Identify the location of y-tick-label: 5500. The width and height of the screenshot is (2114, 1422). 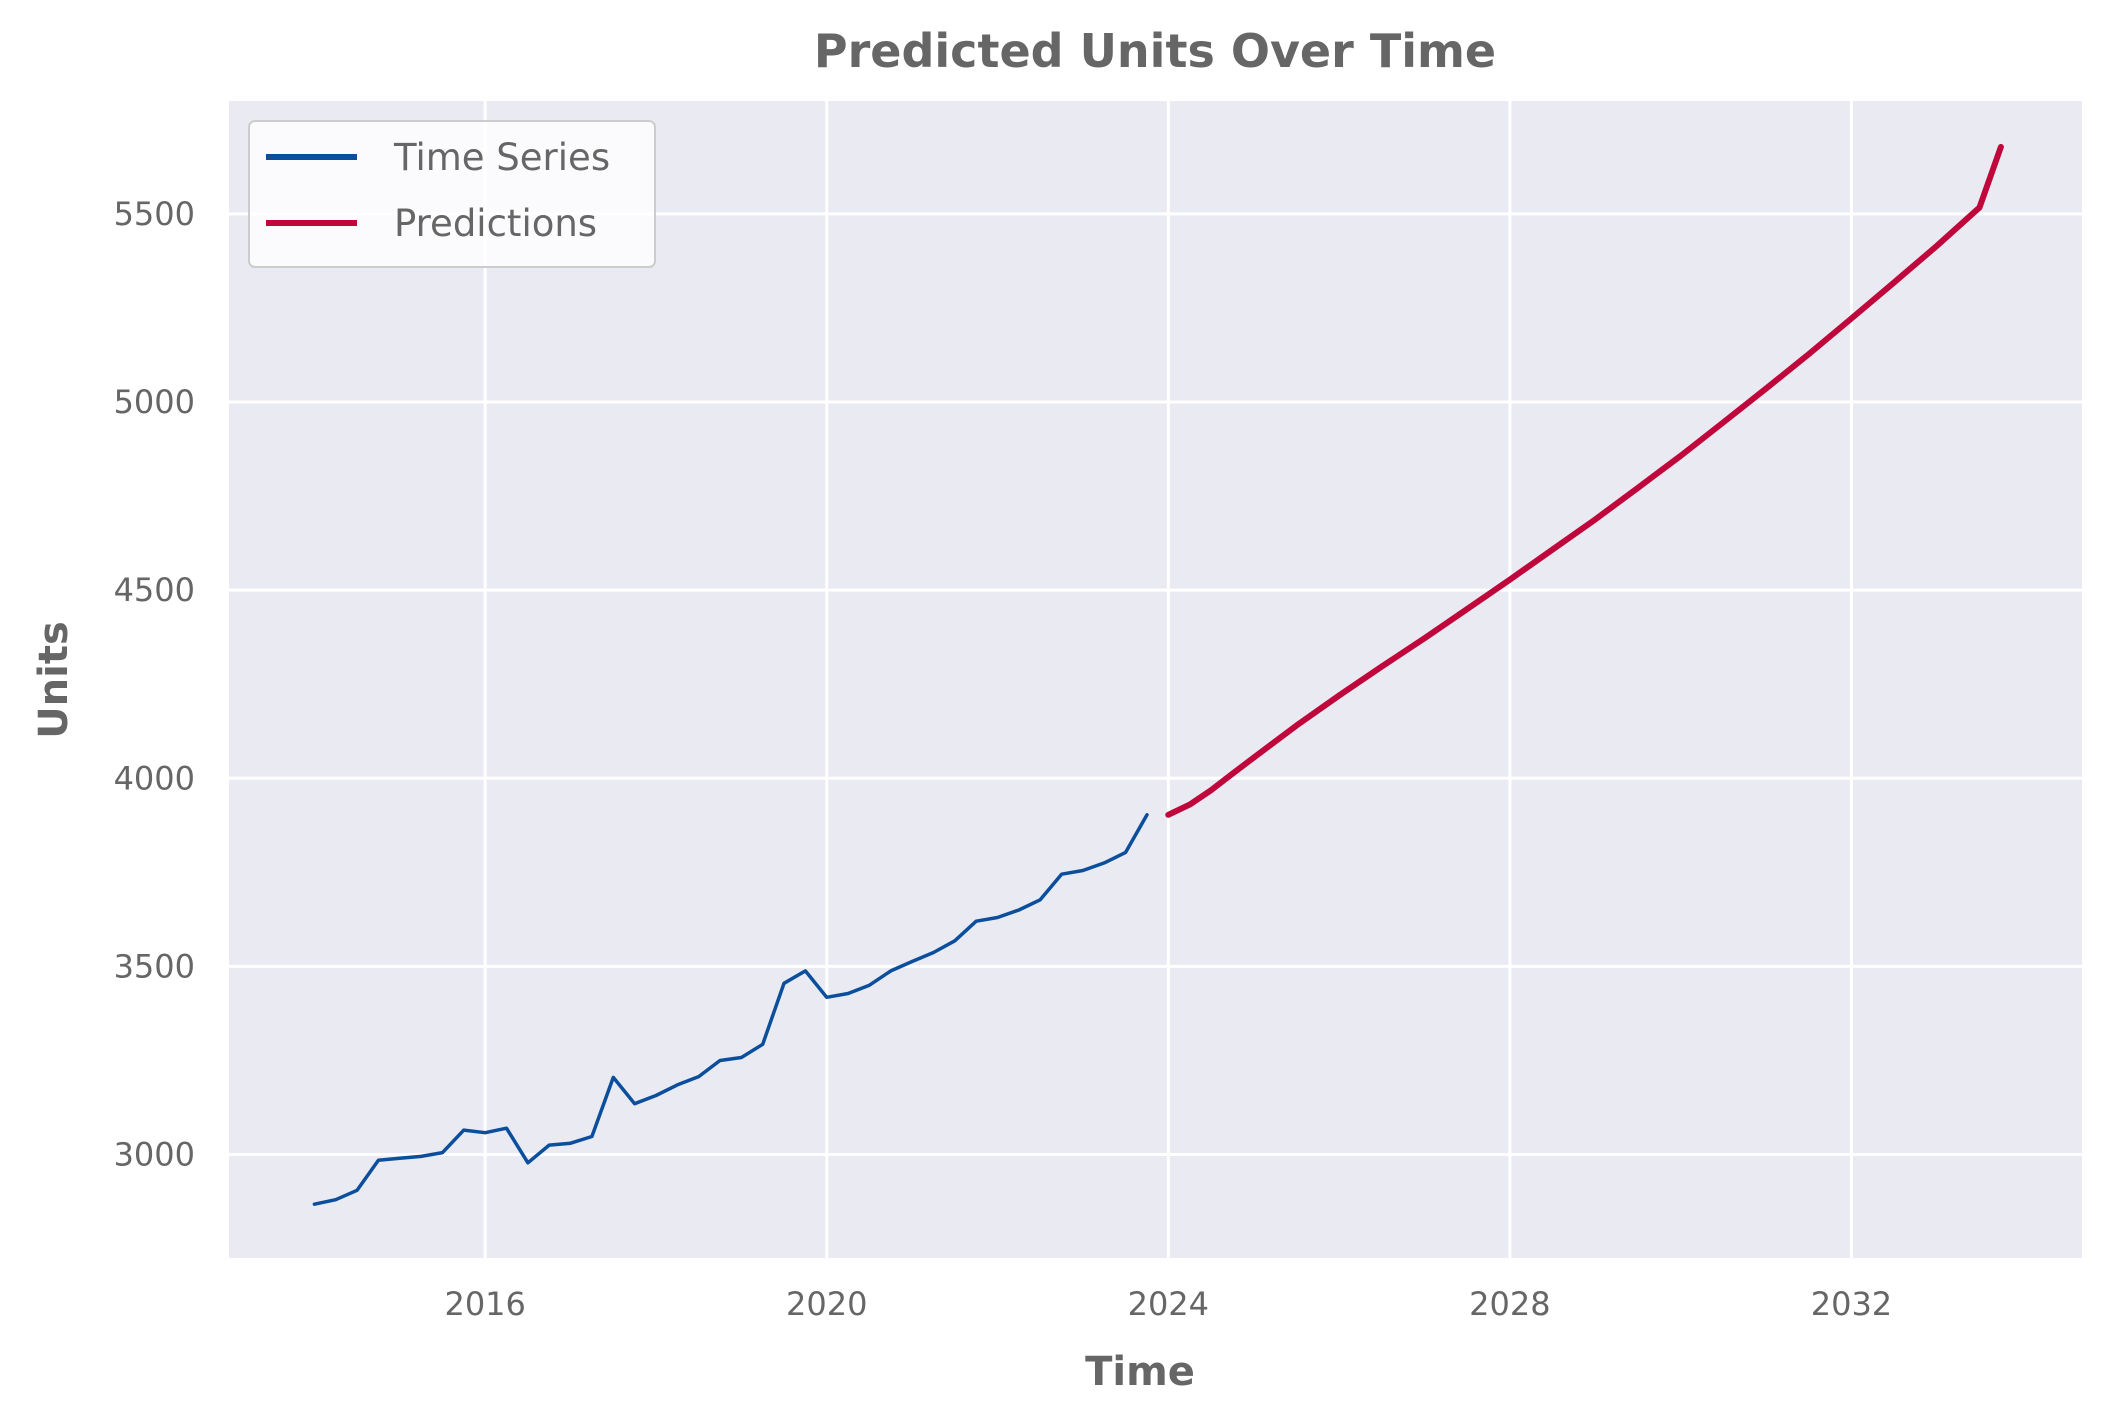
(154, 214).